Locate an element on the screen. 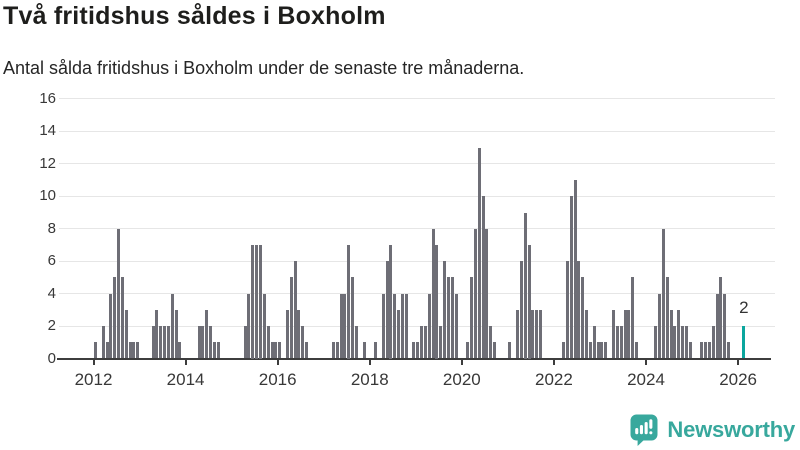  x-axis-label: 2012 is located at coordinates (93, 379).